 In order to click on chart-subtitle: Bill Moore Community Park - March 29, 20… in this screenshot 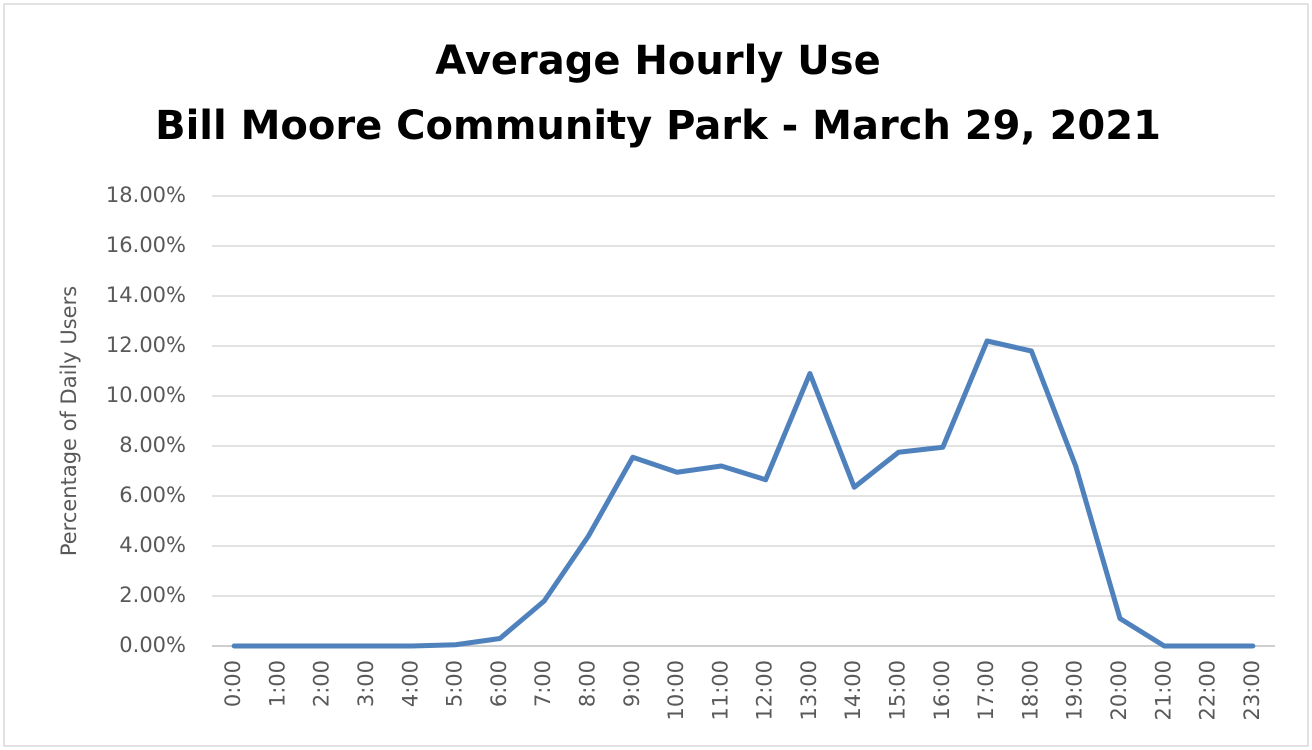, I will do `click(658, 126)`.